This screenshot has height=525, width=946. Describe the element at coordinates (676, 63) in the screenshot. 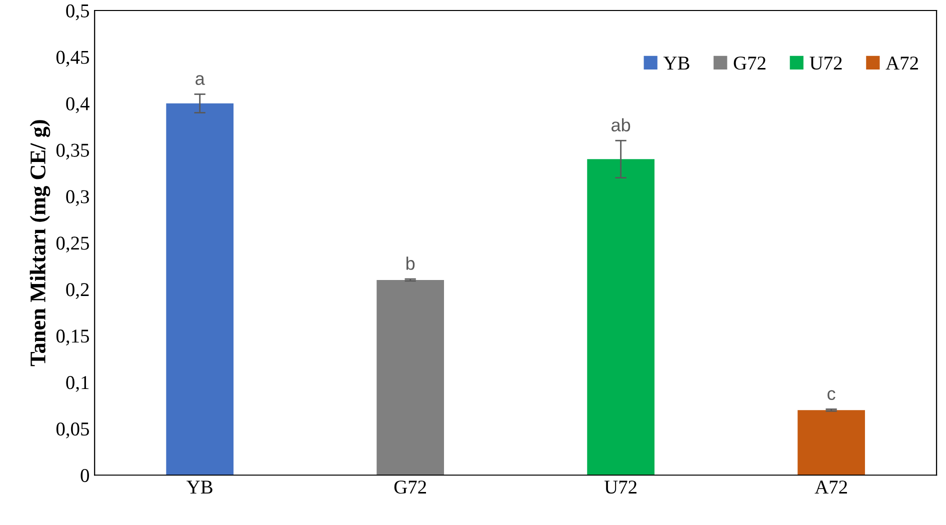

I see `legend-label: YB` at that location.